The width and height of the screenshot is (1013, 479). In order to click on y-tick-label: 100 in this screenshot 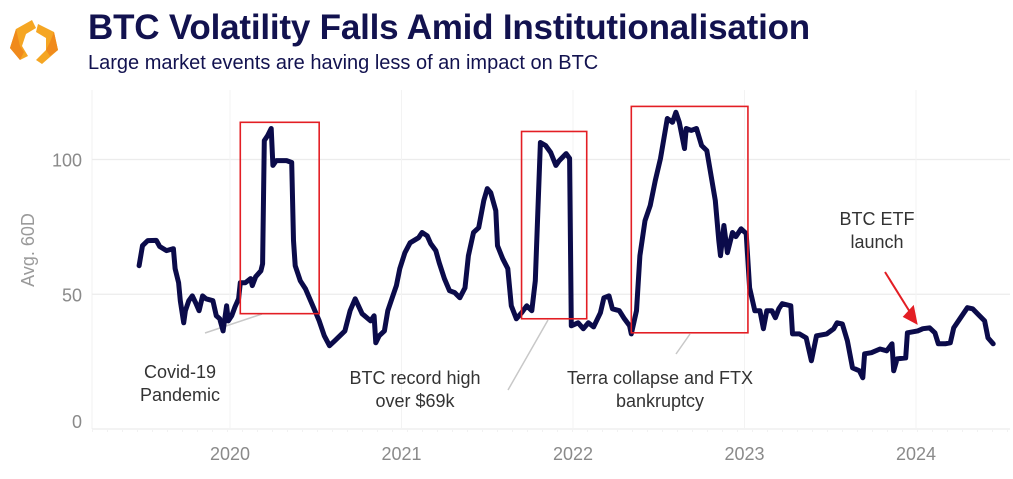, I will do `click(67, 161)`.